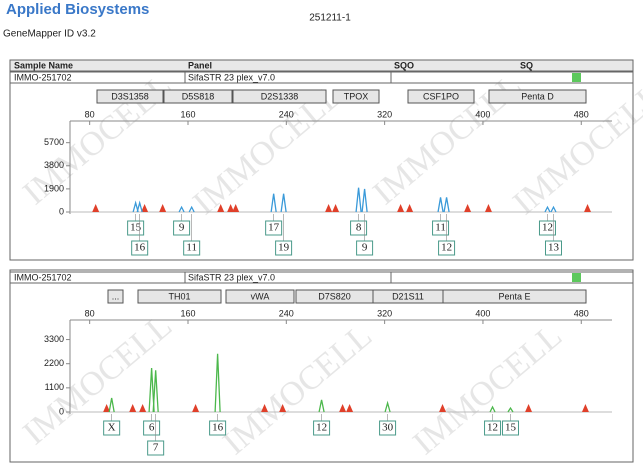 The height and width of the screenshot is (465, 643). Describe the element at coordinates (576, 77) in the screenshot. I see `status-indicator` at that location.